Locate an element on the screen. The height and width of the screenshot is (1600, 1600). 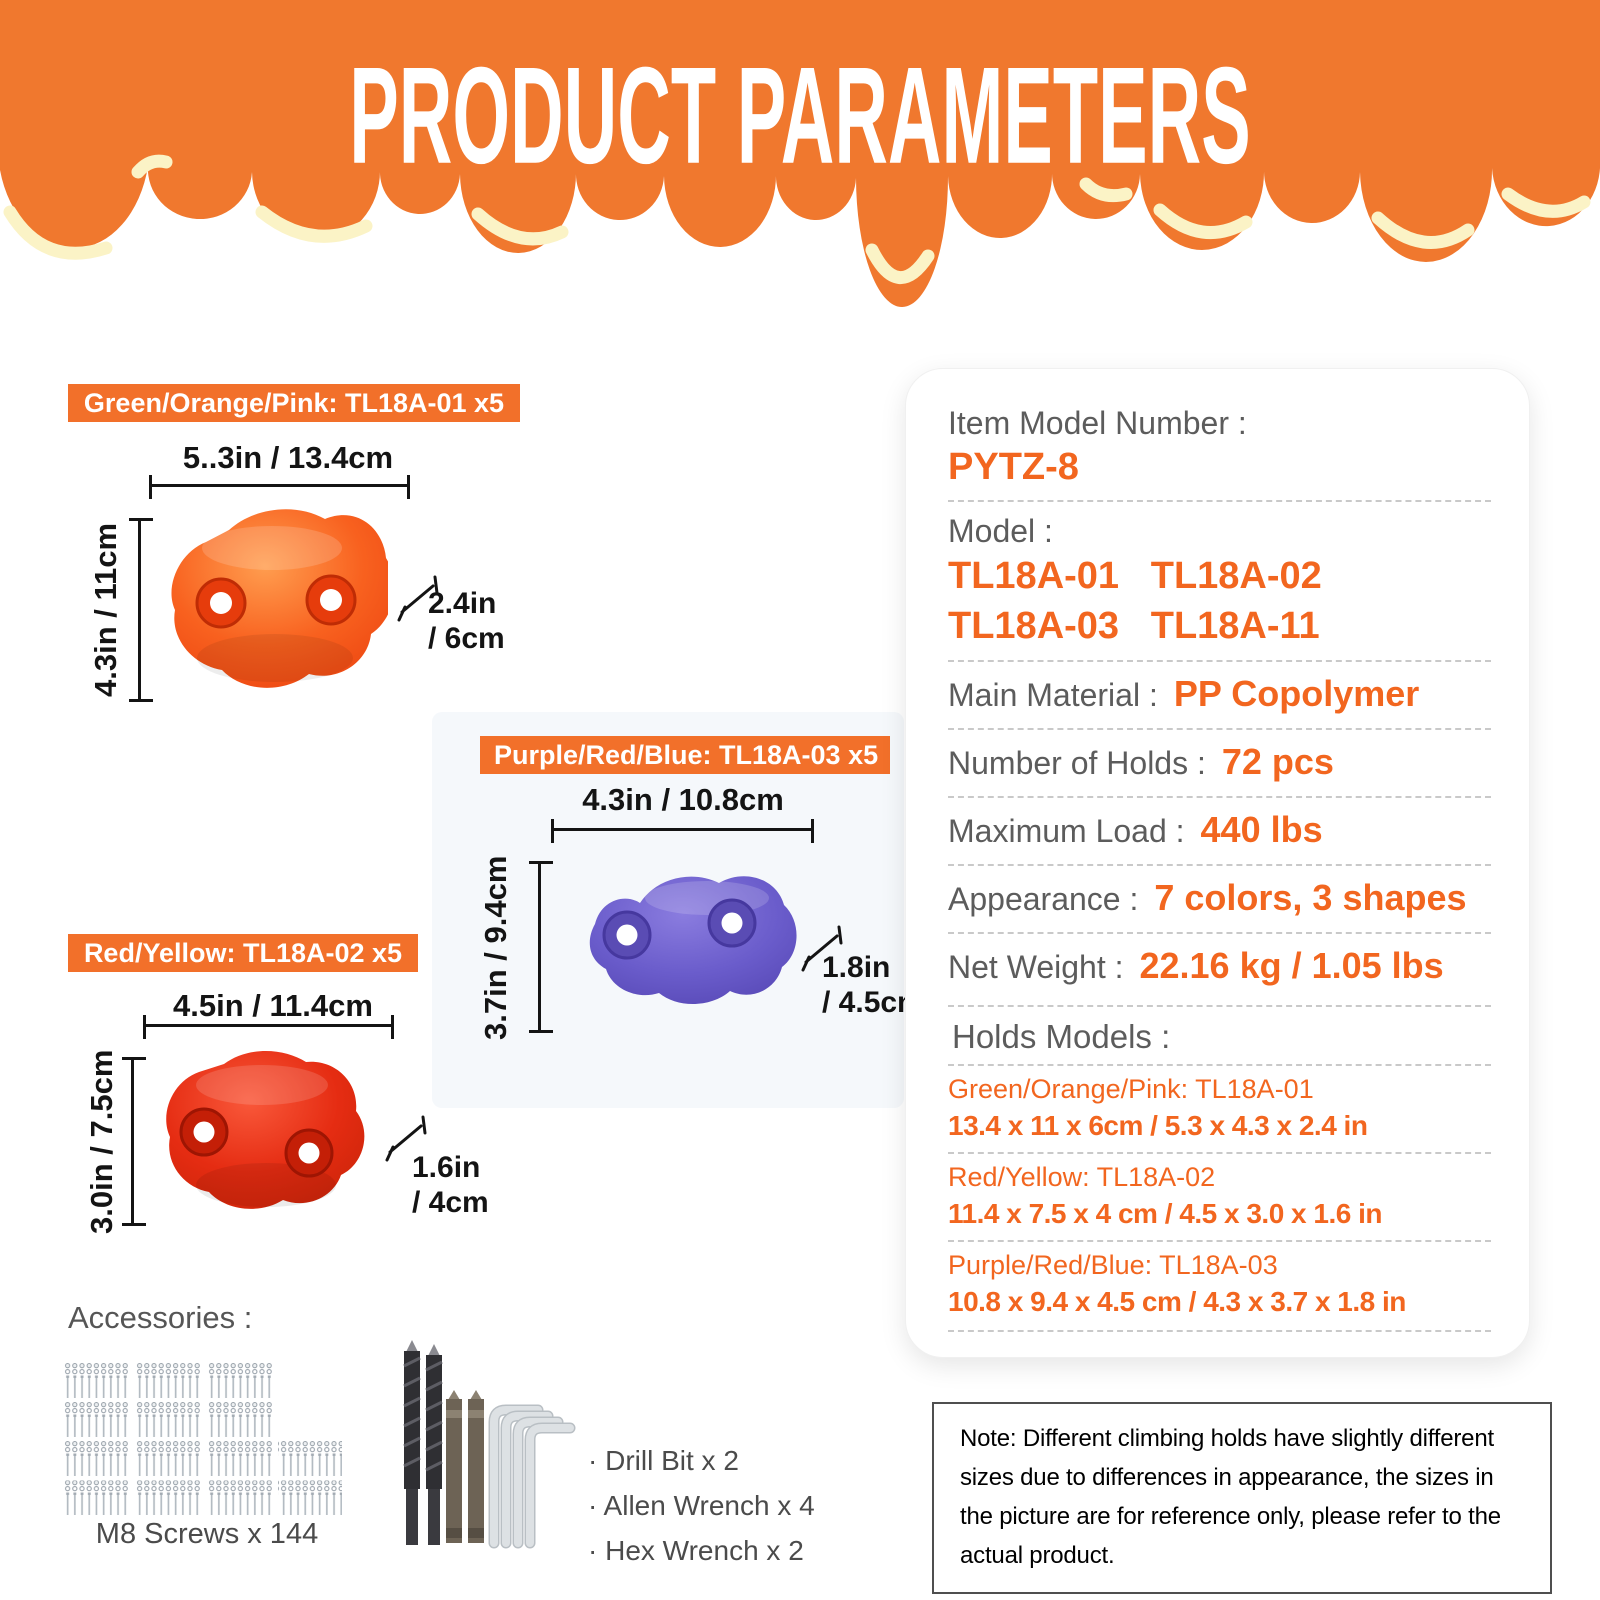
orange-width-dimension-line is located at coordinates (279, 487).